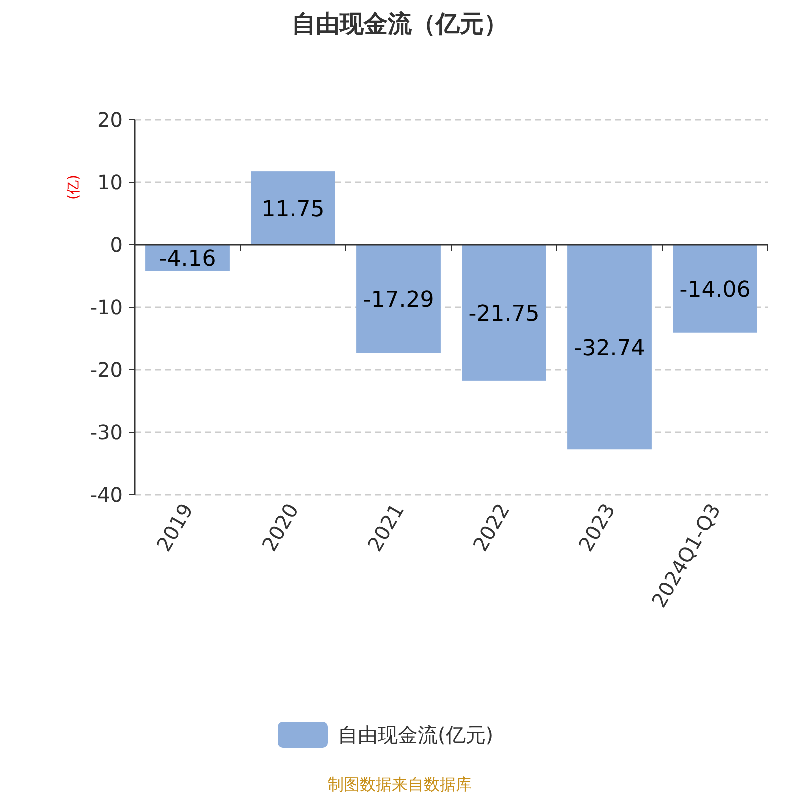 This screenshot has width=800, height=800. Describe the element at coordinates (116, 245) in the screenshot. I see `y-tick-label: 0` at that location.